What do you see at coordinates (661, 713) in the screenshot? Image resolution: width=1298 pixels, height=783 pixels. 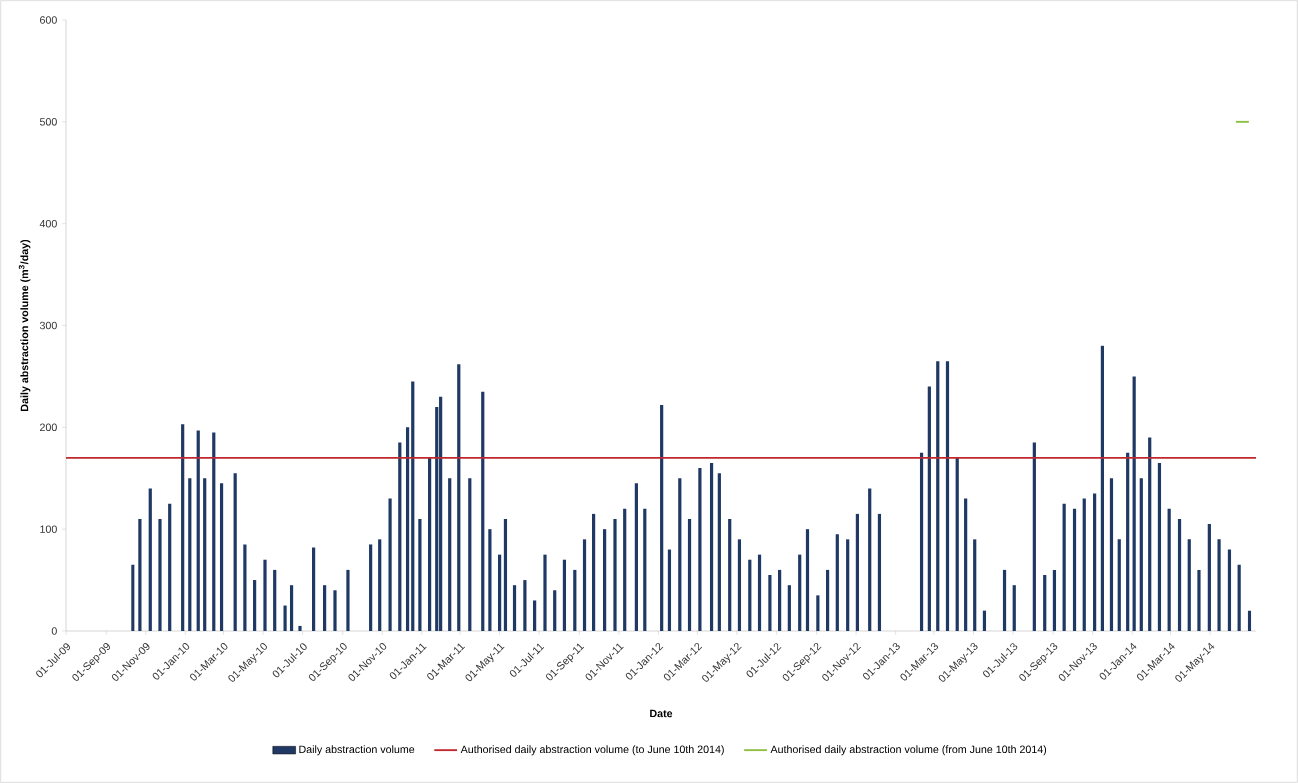 I see `x-axis-title: Date` at bounding box center [661, 713].